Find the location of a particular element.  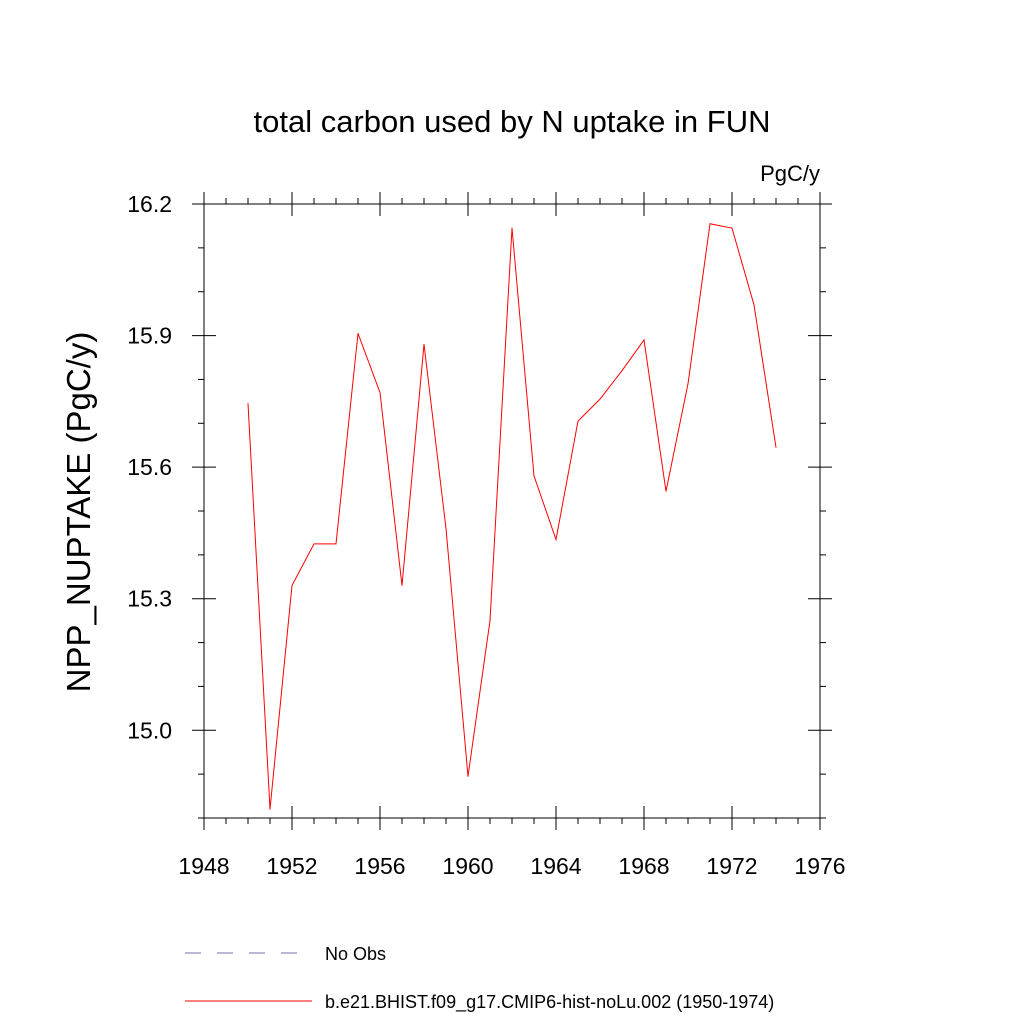

x-tick-label: 1948 is located at coordinates (203, 866).